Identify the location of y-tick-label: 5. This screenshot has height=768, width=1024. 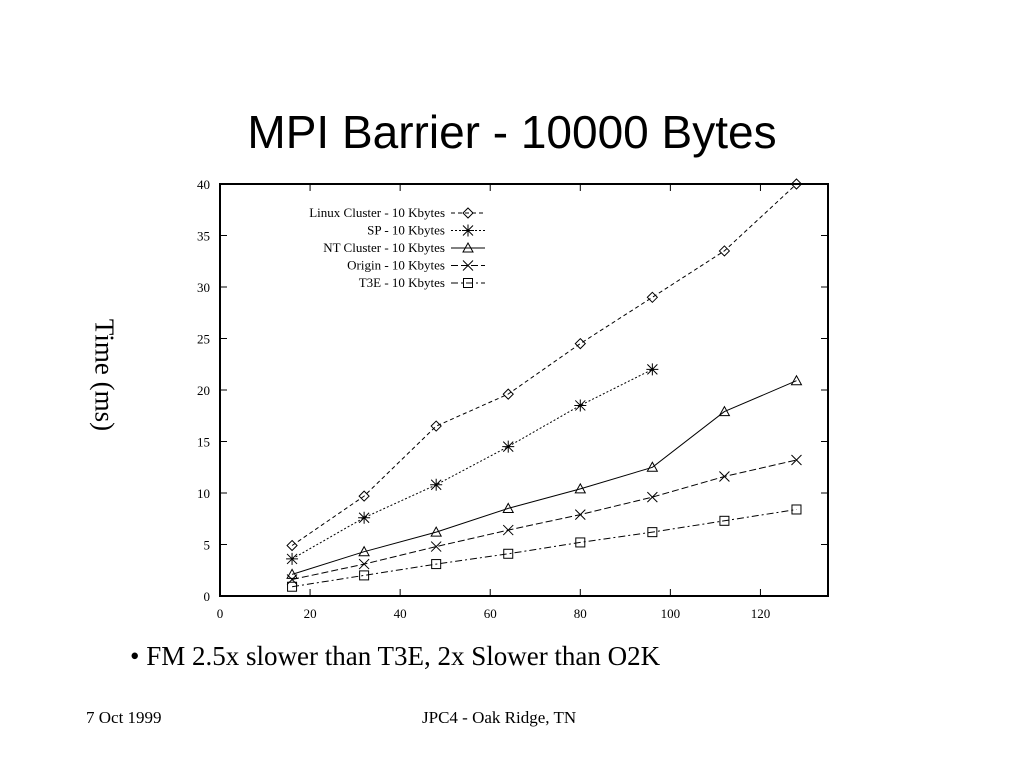
(207, 545).